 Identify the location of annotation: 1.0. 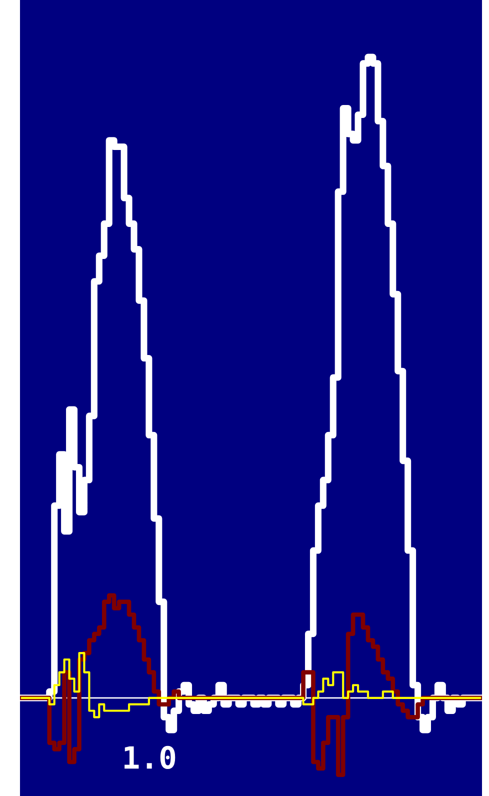
(150, 758).